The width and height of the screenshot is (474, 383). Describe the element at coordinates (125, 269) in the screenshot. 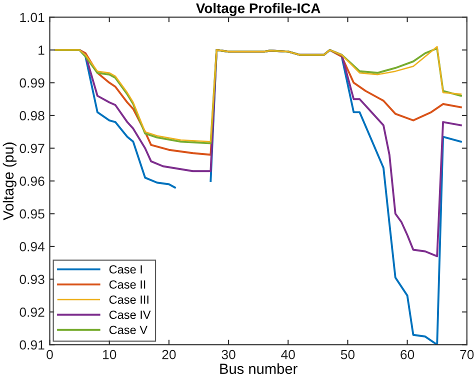

I see `legend-label: Case I` at that location.